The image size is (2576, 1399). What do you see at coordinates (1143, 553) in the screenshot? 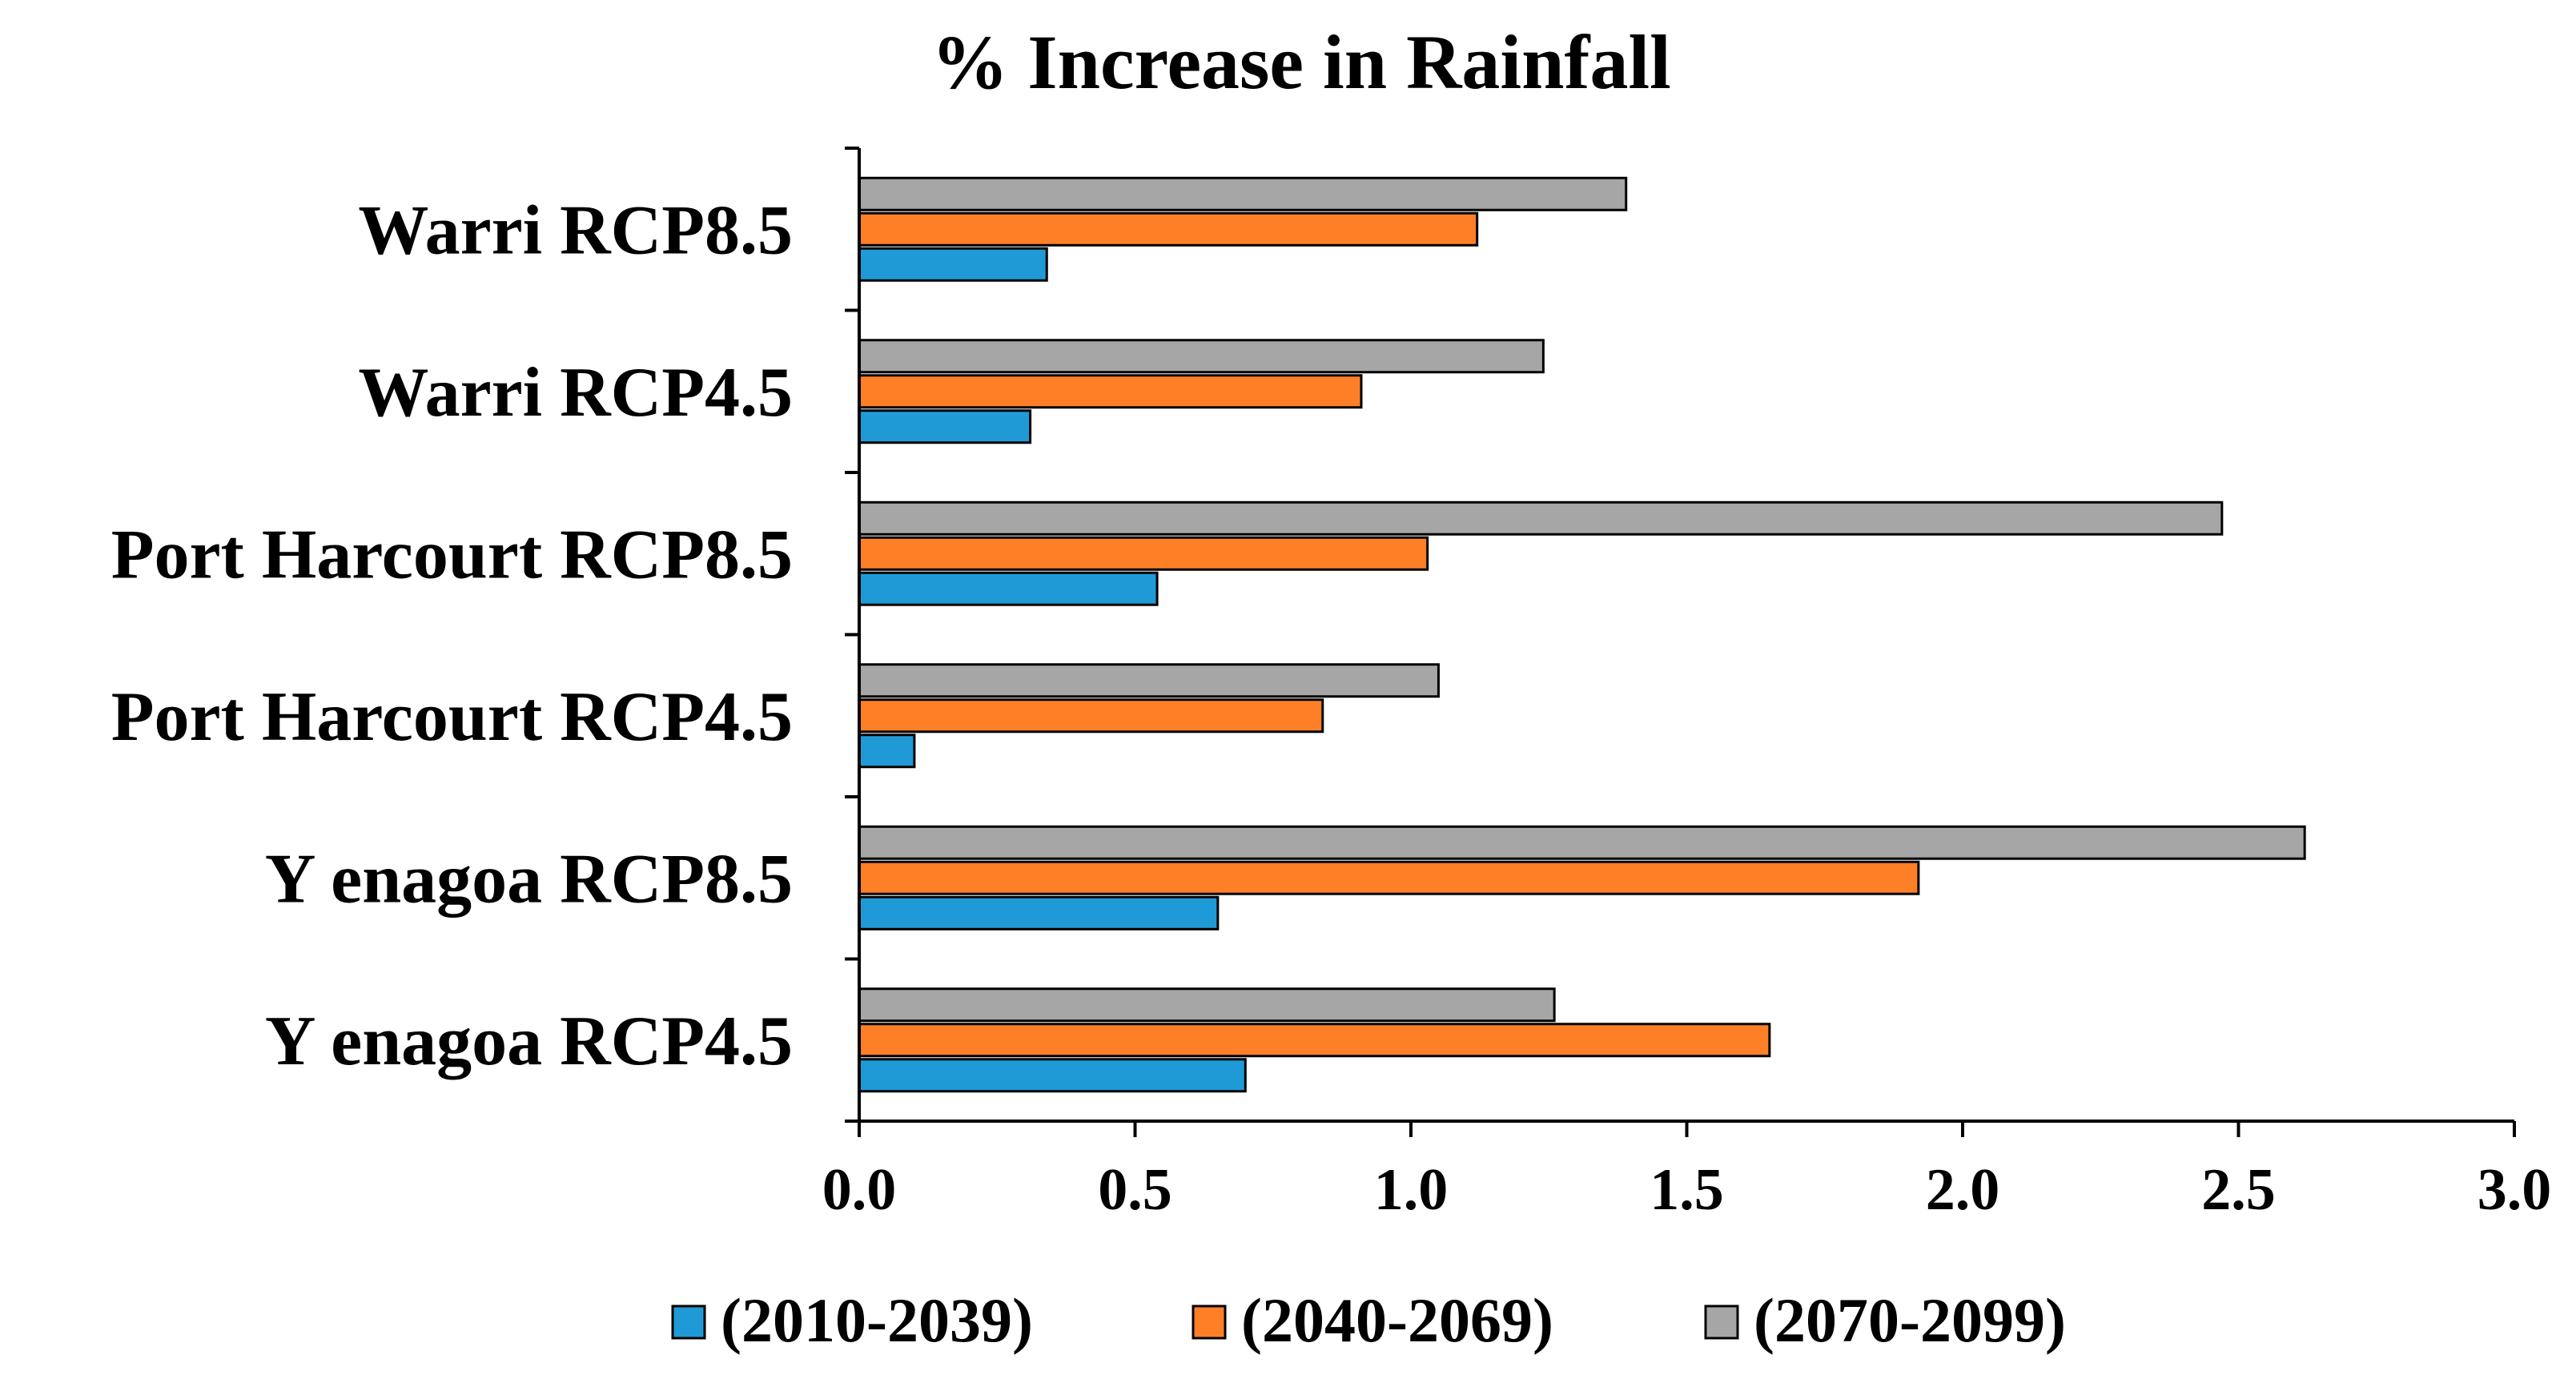
I see `bar-port-harcourt-rcp8-5-2040-2069` at bounding box center [1143, 553].